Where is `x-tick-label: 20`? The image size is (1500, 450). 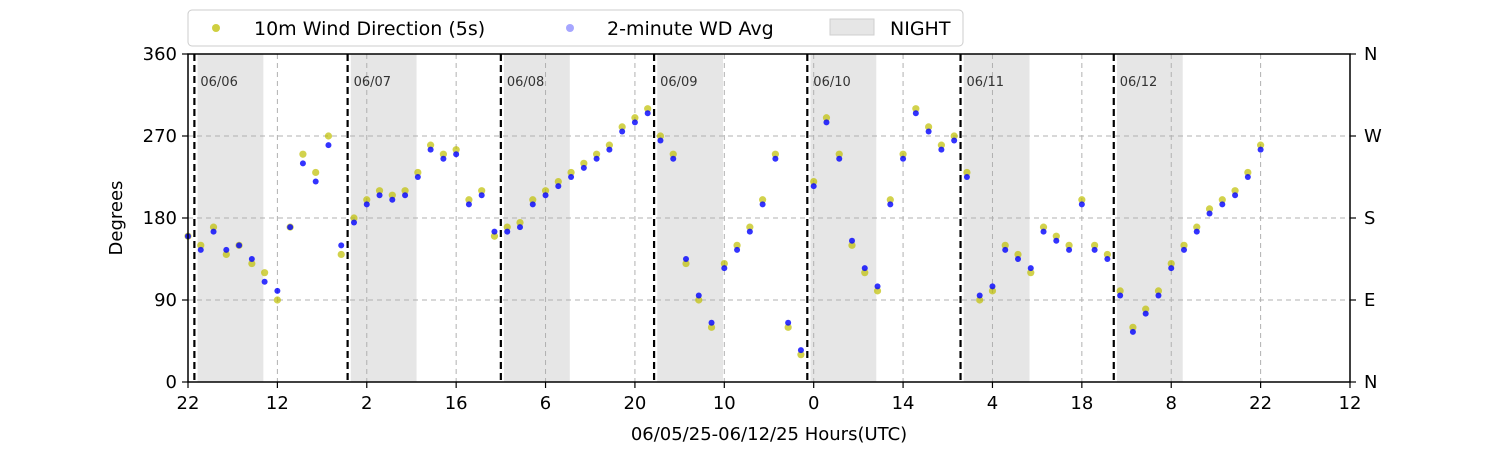
x-tick-label: 20 is located at coordinates (634, 403).